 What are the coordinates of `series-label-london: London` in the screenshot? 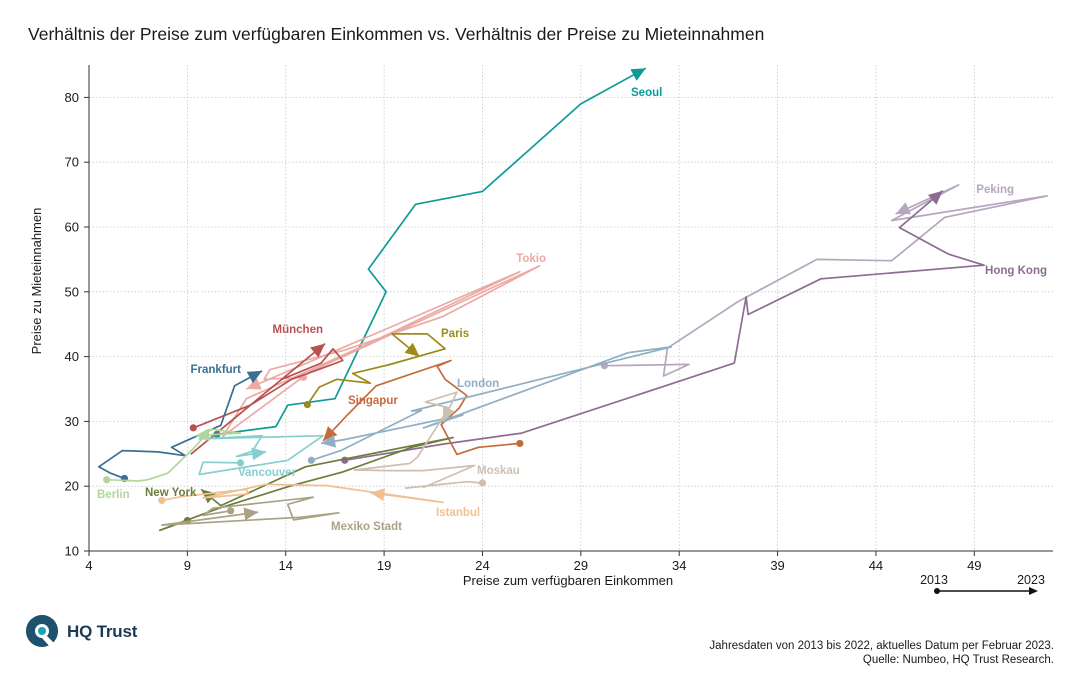 It's located at (478, 384).